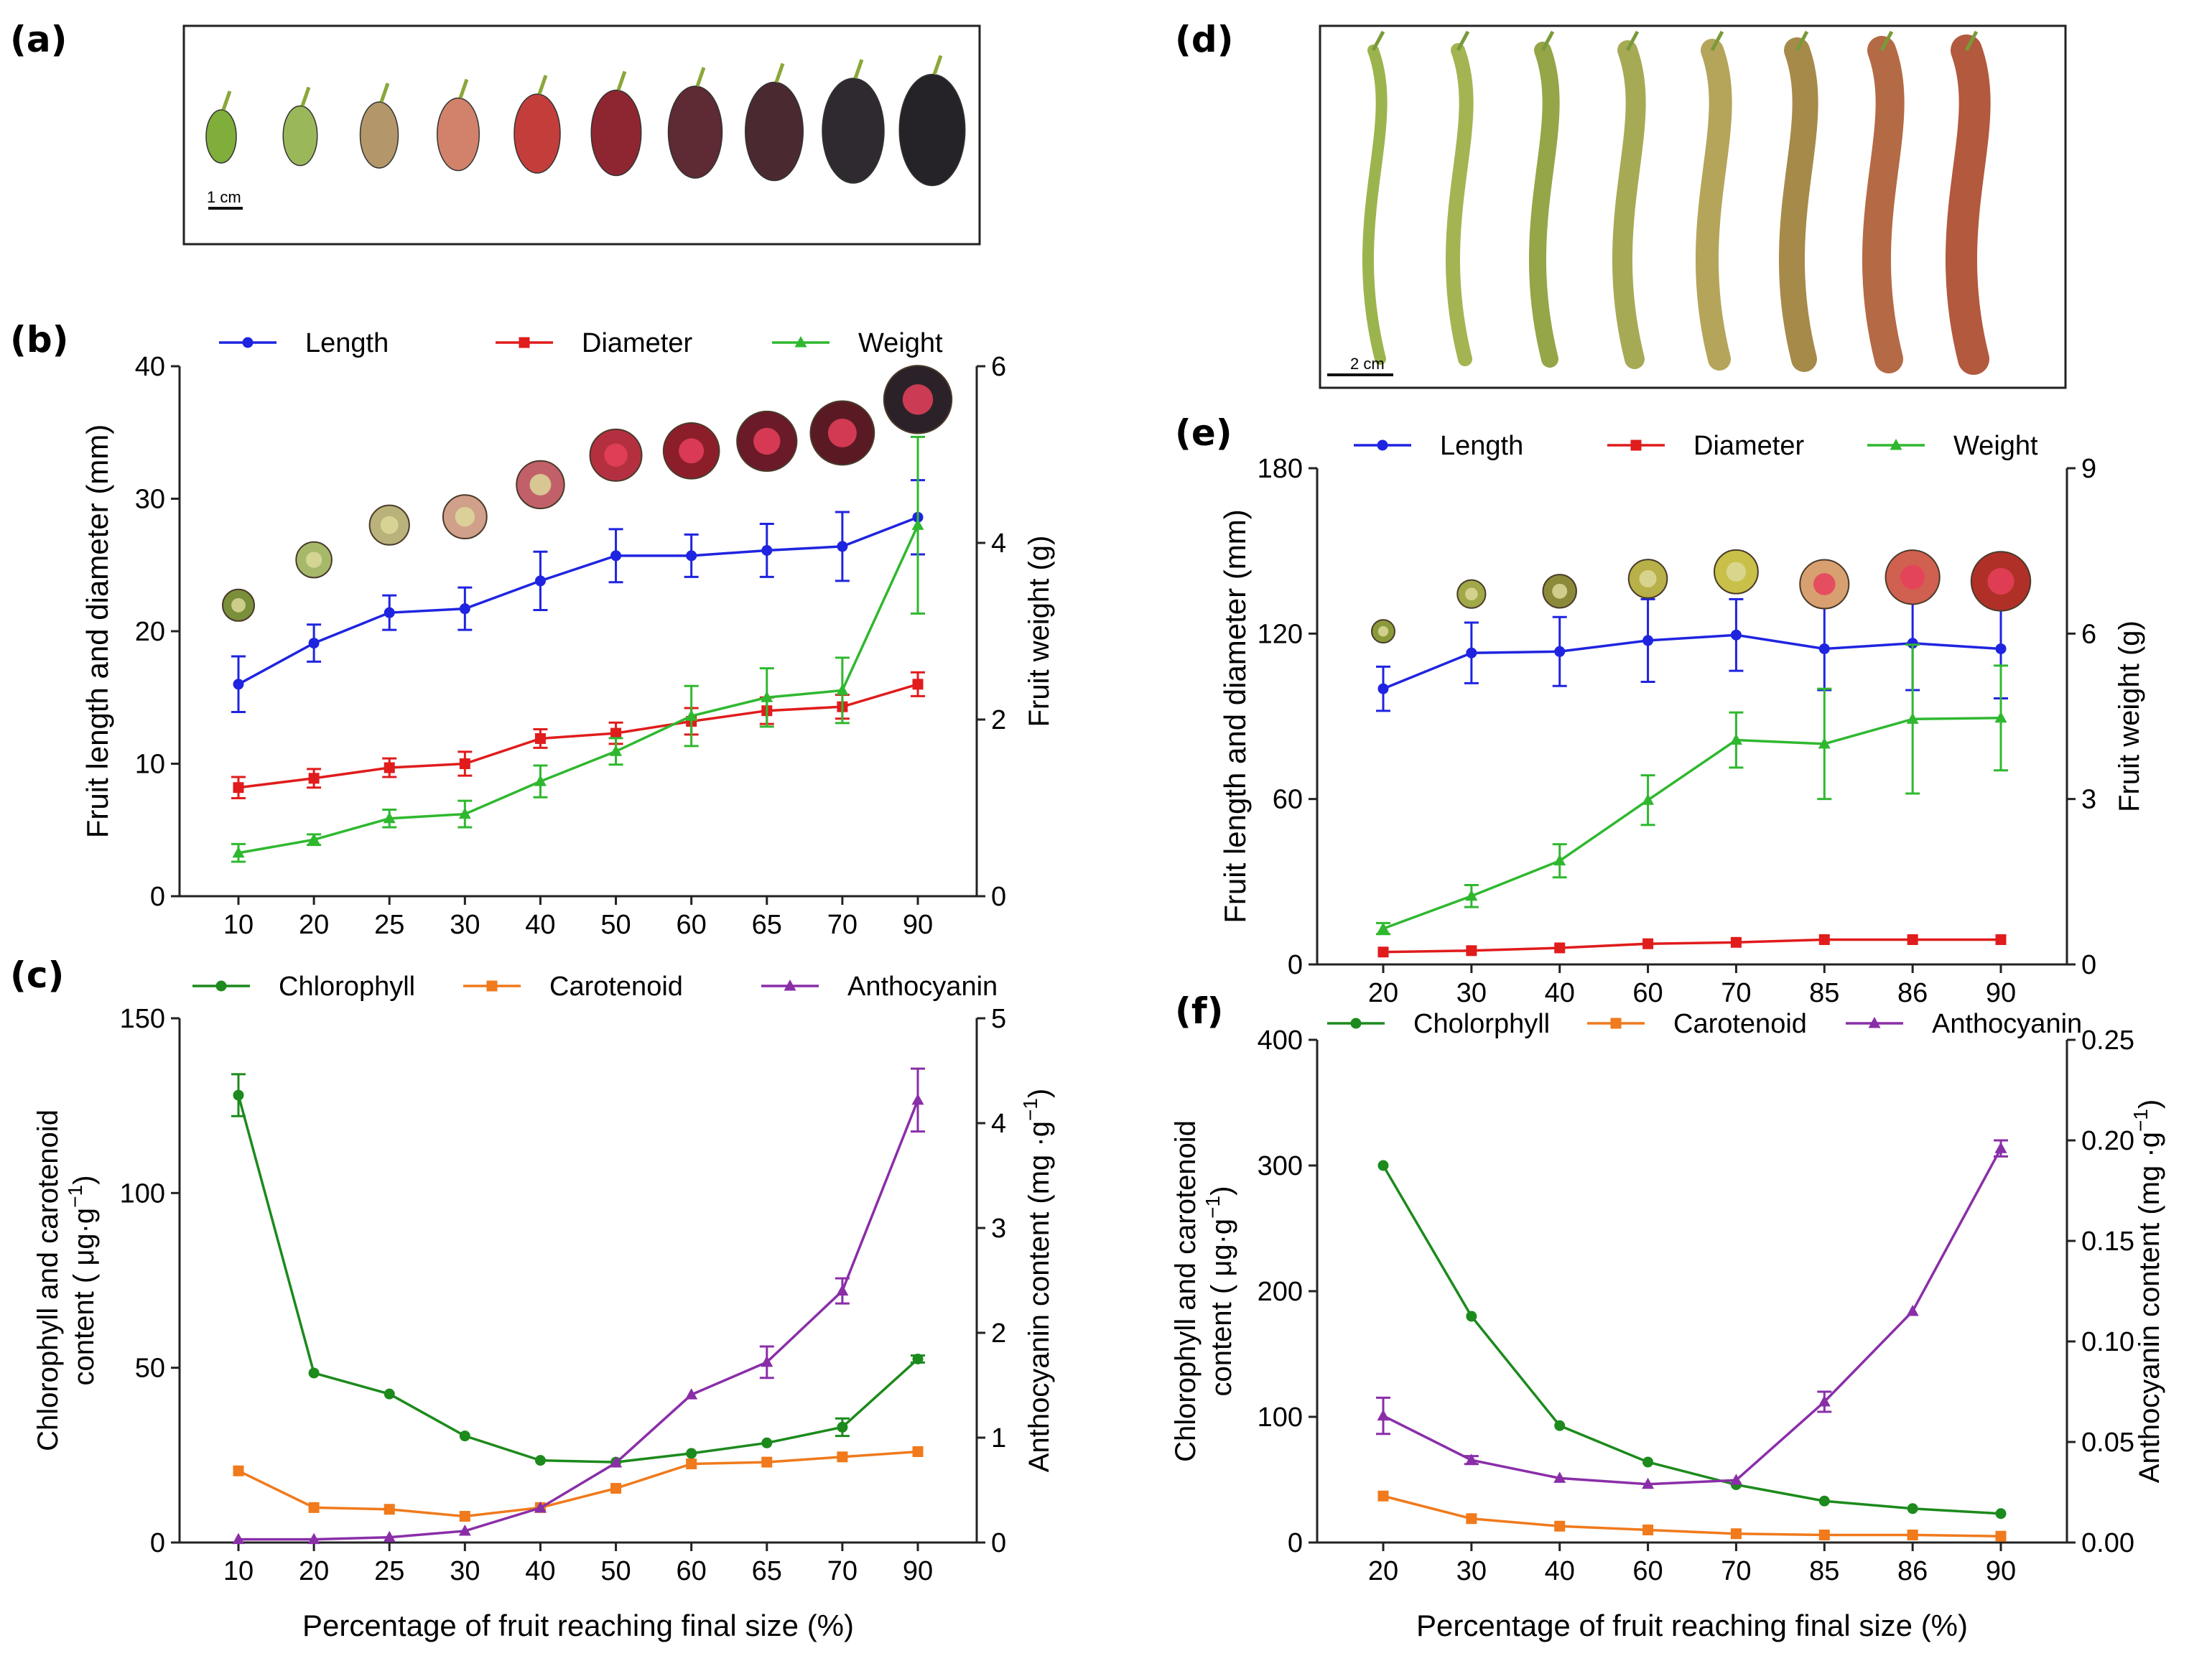  I want to click on legend-label: Carotenoid, so click(1740, 1024).